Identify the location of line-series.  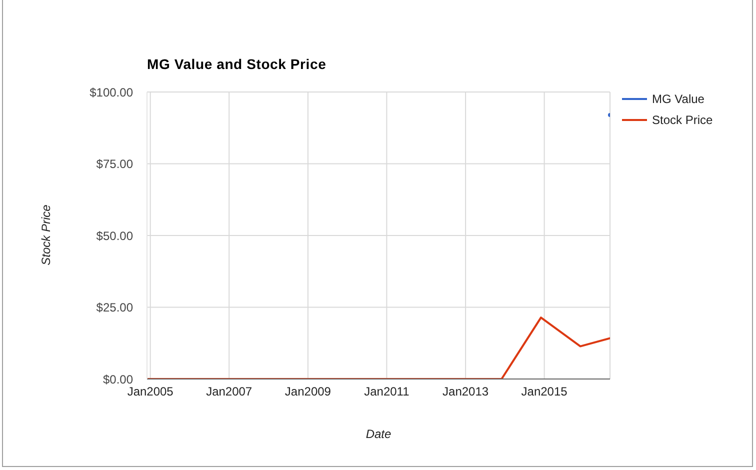
(378, 347).